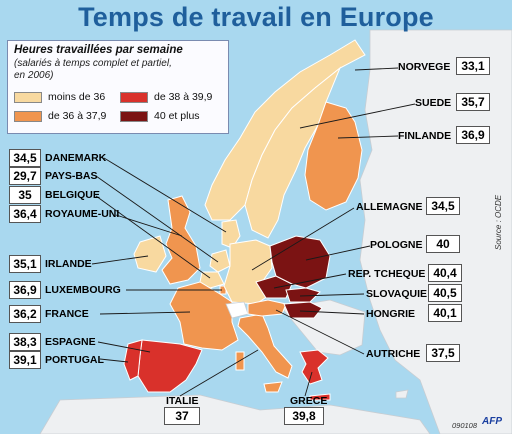 This screenshot has height=434, width=512. I want to click on value-slovaquie: 40,5, so click(445, 293).